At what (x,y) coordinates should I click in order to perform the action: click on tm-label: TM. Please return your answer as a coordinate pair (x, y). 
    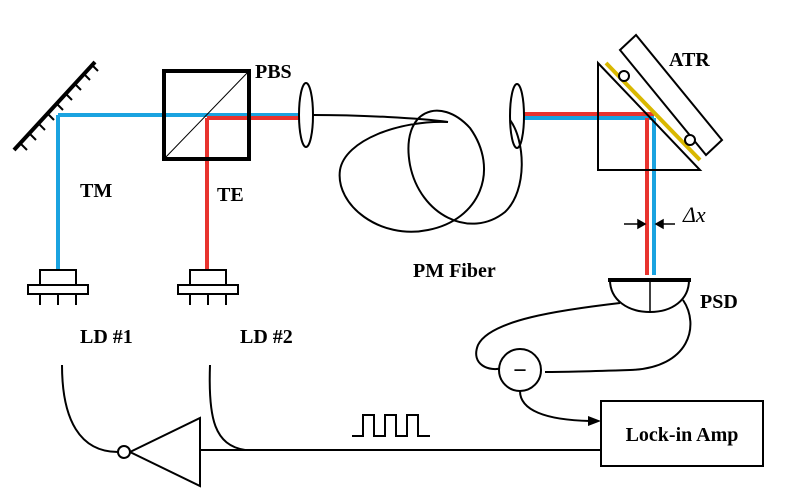
    Looking at the image, I should click on (96, 191).